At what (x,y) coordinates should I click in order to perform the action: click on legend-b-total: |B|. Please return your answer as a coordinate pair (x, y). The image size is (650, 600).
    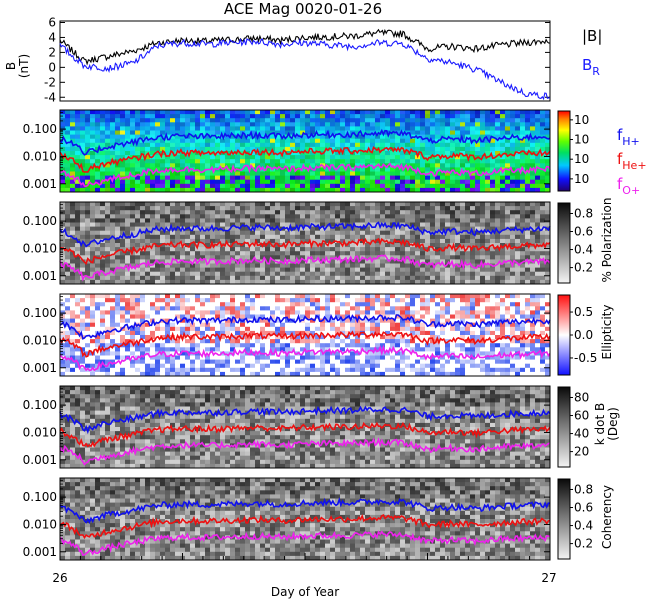
    Looking at the image, I should click on (592, 36).